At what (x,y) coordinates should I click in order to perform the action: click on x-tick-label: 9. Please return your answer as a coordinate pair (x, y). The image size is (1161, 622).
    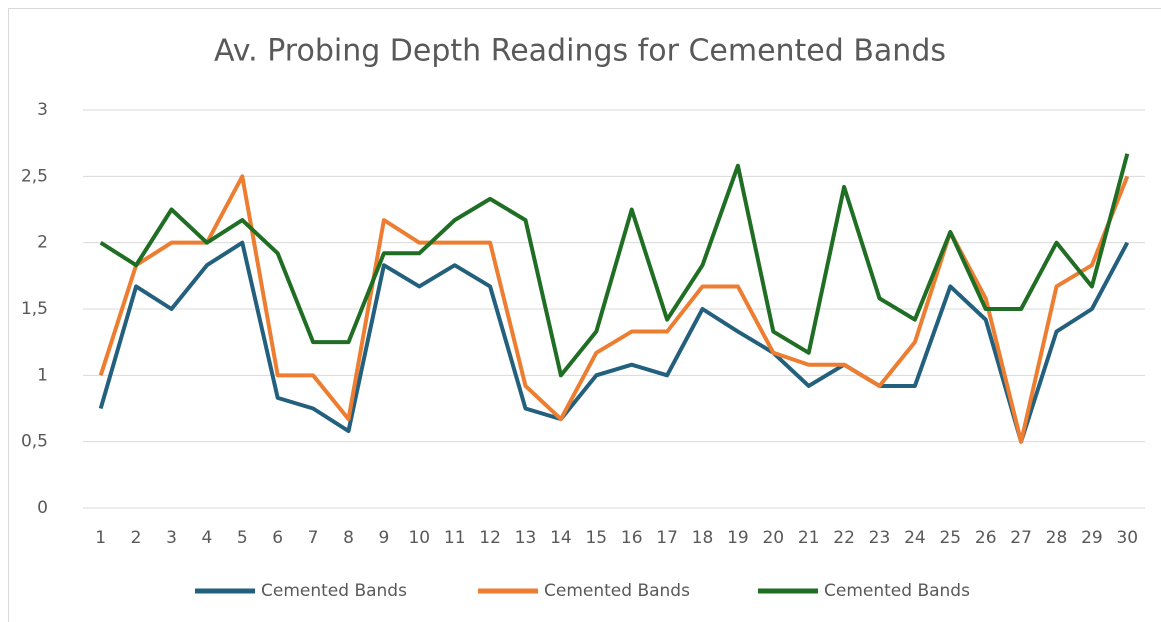
    Looking at the image, I should click on (383, 538).